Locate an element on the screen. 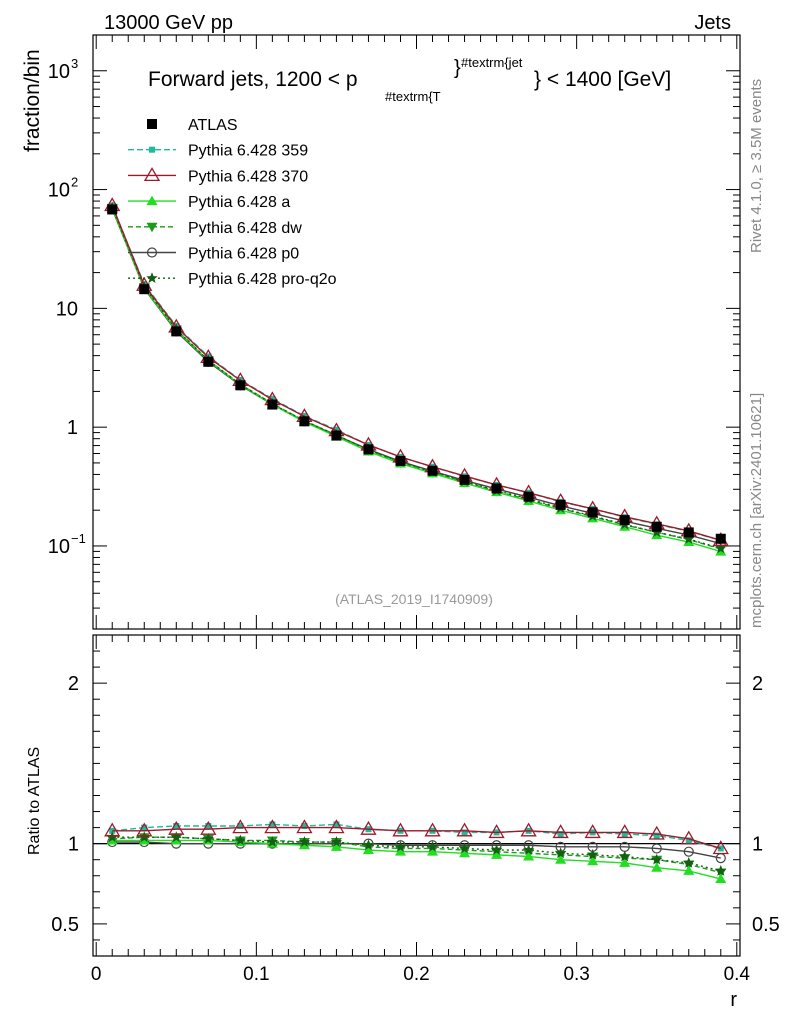  ratio-y-tick-label-right: 2 is located at coordinates (757, 684).